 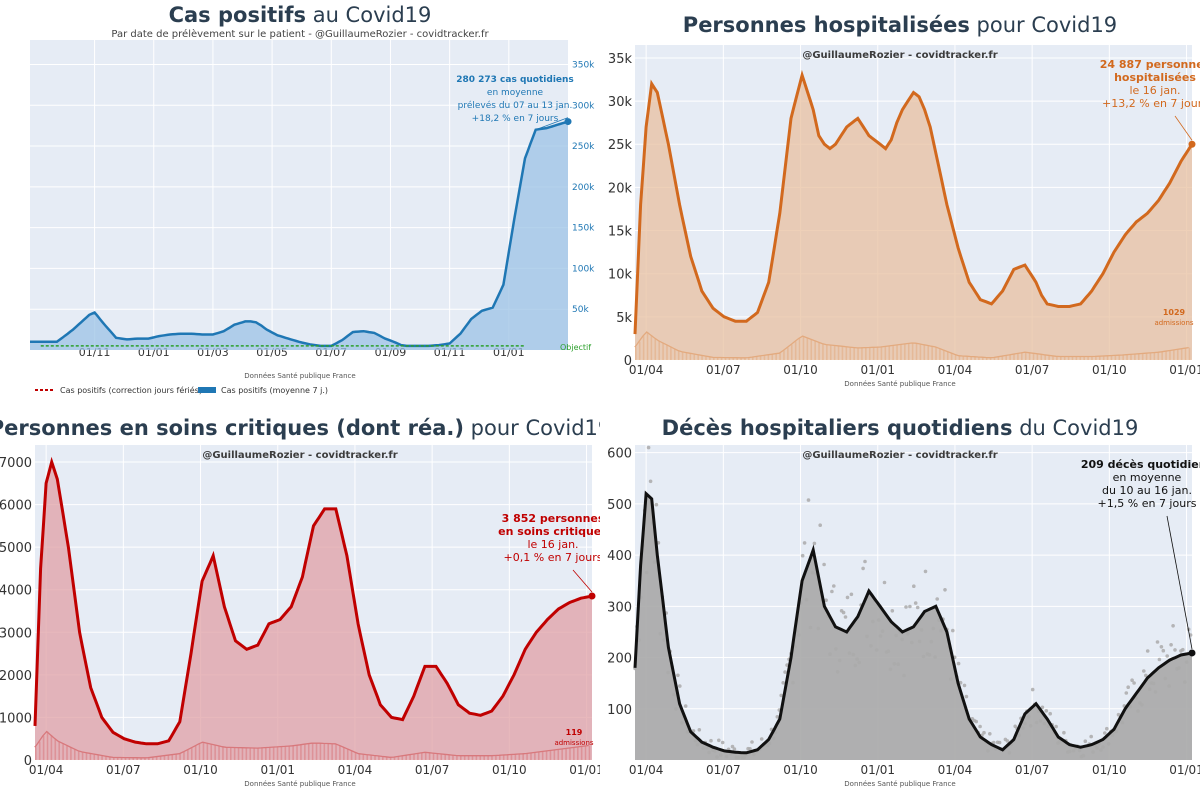 I want to click on y-tick-label: 4000, so click(x=16, y=591).